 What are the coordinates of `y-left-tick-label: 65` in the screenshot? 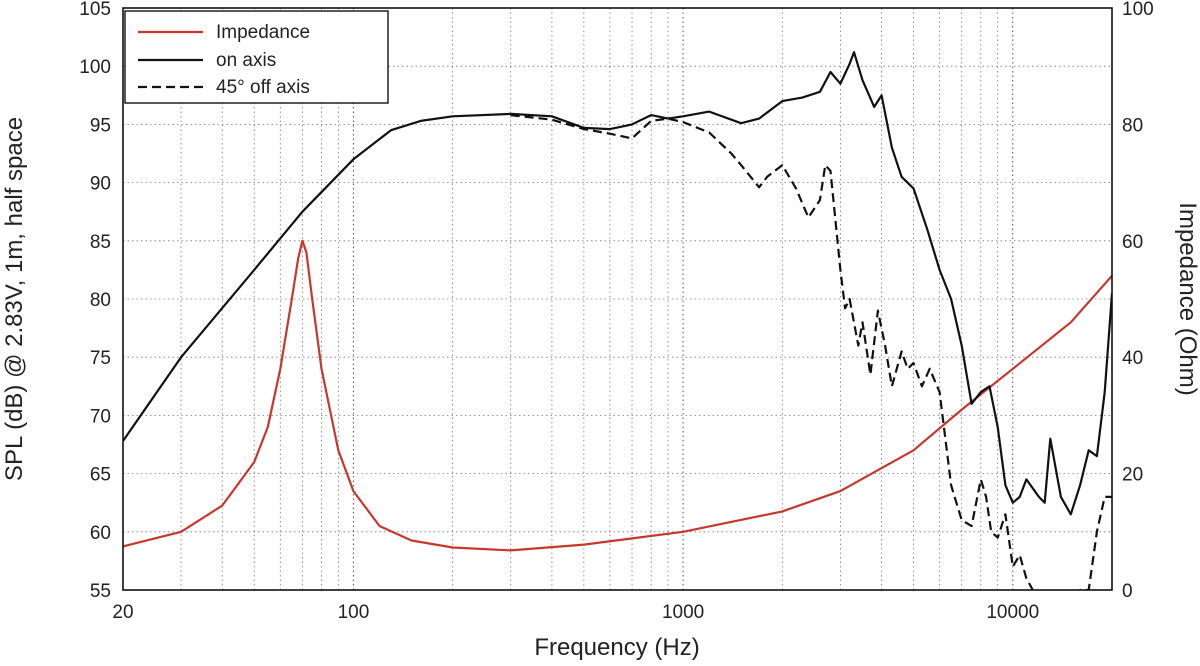 It's located at (100, 475).